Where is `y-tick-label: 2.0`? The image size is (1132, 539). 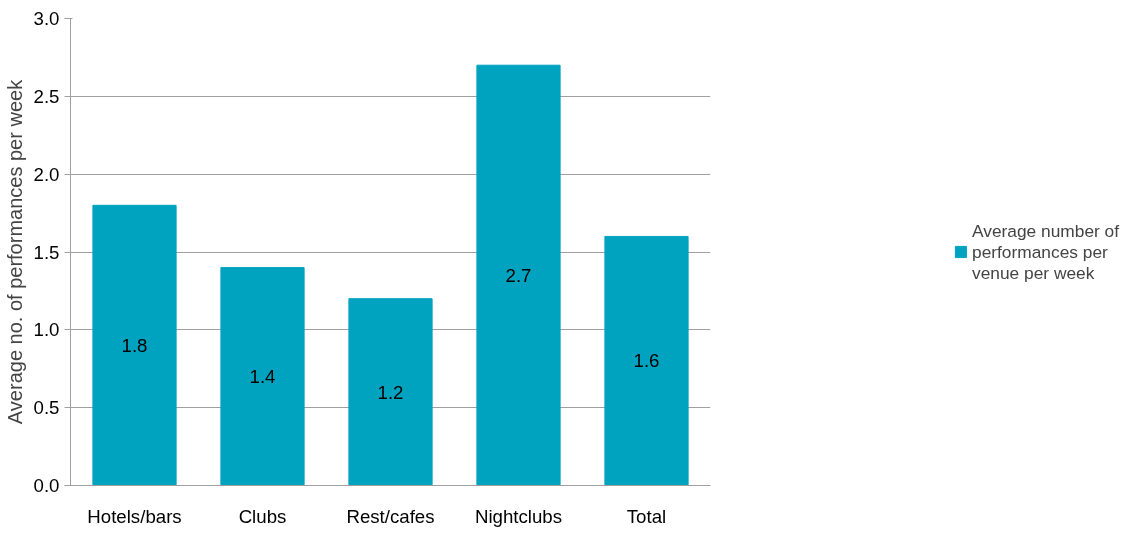 y-tick-label: 2.0 is located at coordinates (46, 174).